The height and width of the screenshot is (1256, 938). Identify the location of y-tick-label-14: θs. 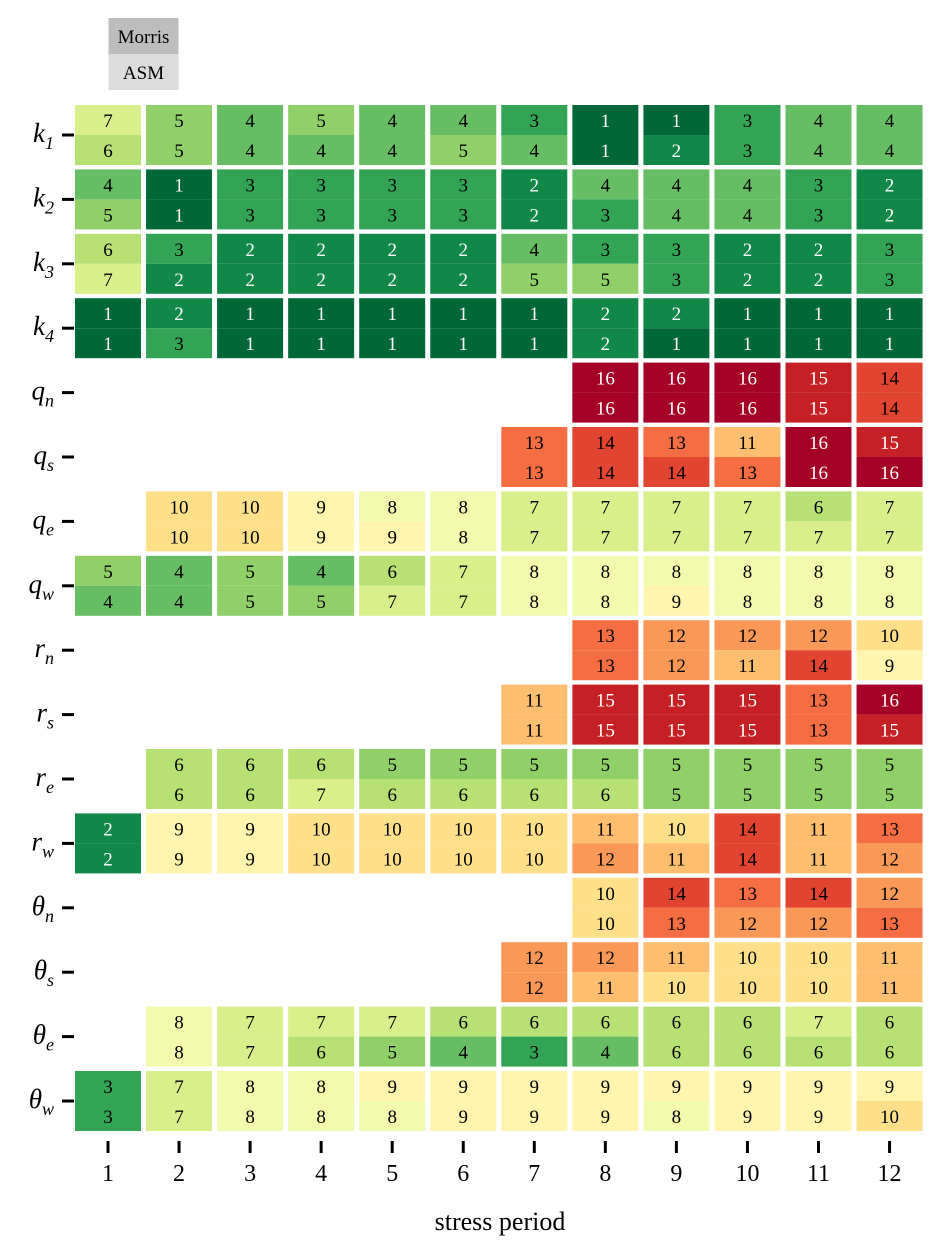
(44, 972).